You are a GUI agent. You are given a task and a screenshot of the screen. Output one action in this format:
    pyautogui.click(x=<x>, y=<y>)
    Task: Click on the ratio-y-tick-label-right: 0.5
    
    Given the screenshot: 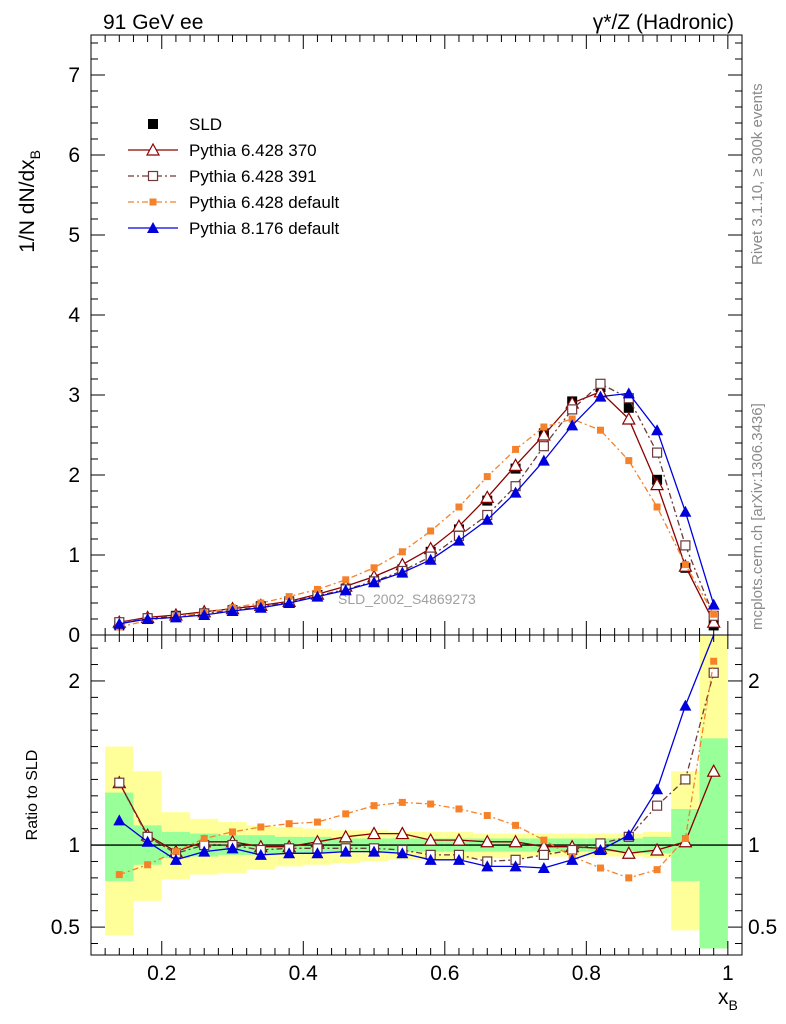 What is the action you would take?
    pyautogui.click(x=762, y=927)
    